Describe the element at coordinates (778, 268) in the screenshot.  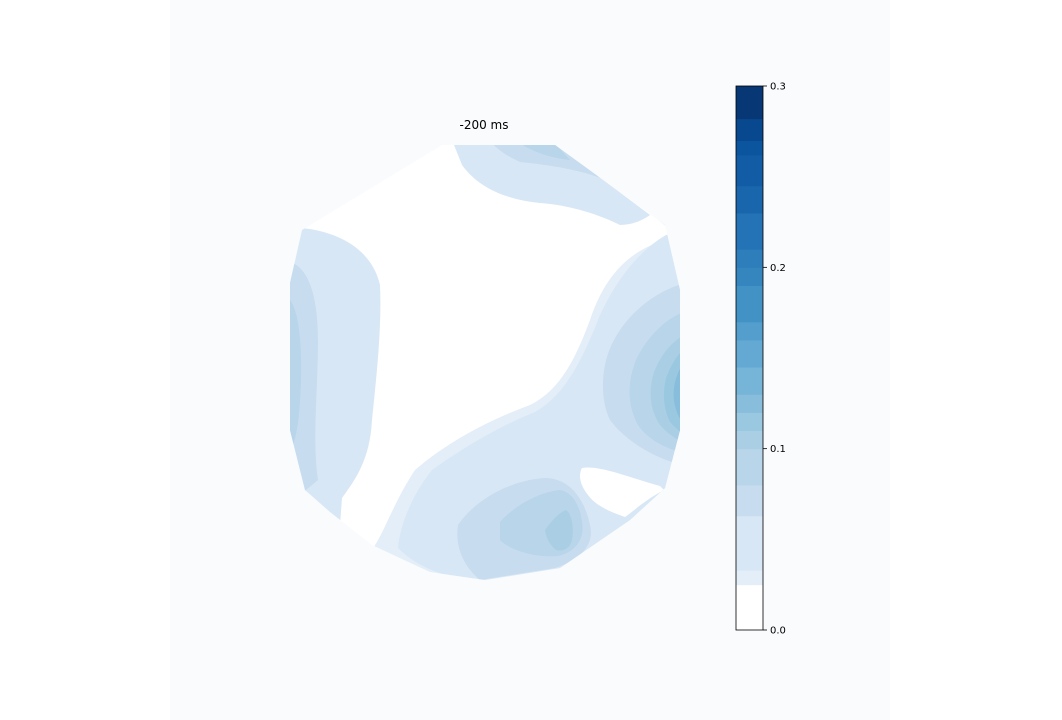
I see `colorbar-tick-label: 0.2` at that location.